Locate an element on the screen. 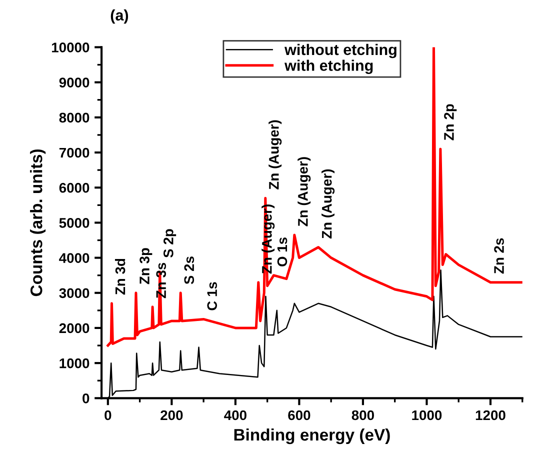  y-tick-label: 7000 is located at coordinates (74, 153).